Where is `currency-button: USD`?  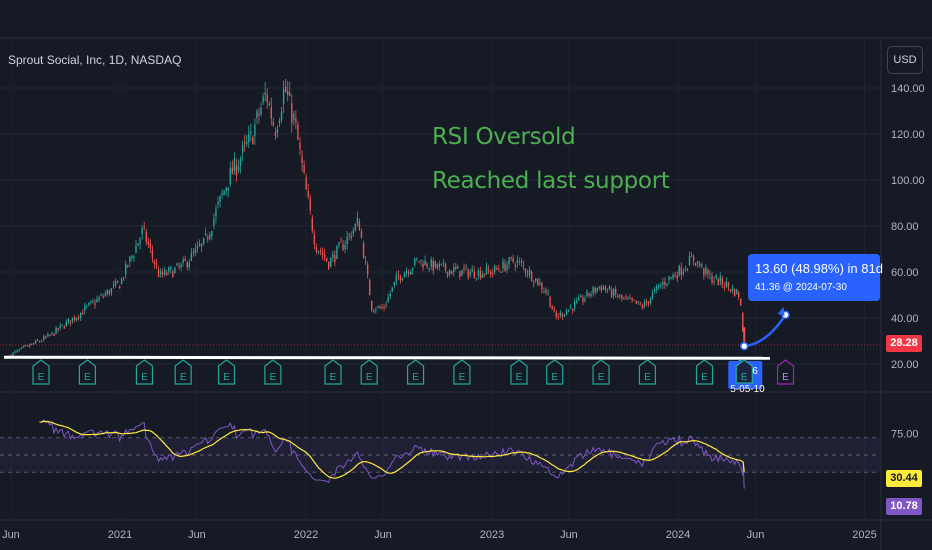
currency-button: USD is located at coordinates (905, 60).